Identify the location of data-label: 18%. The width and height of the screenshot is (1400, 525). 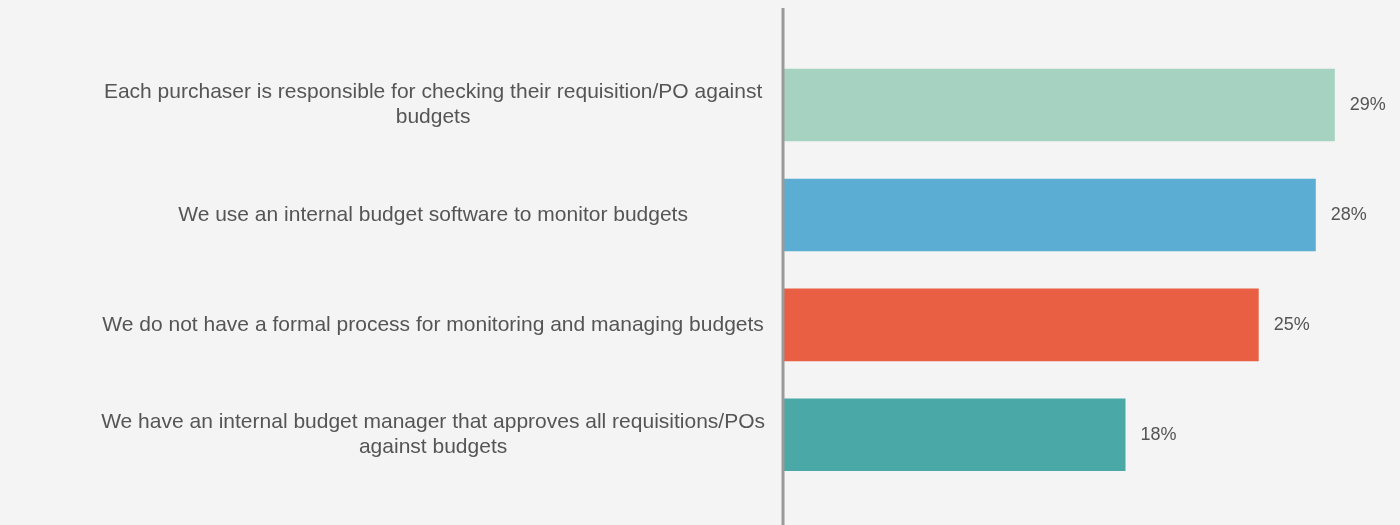
(1158, 433).